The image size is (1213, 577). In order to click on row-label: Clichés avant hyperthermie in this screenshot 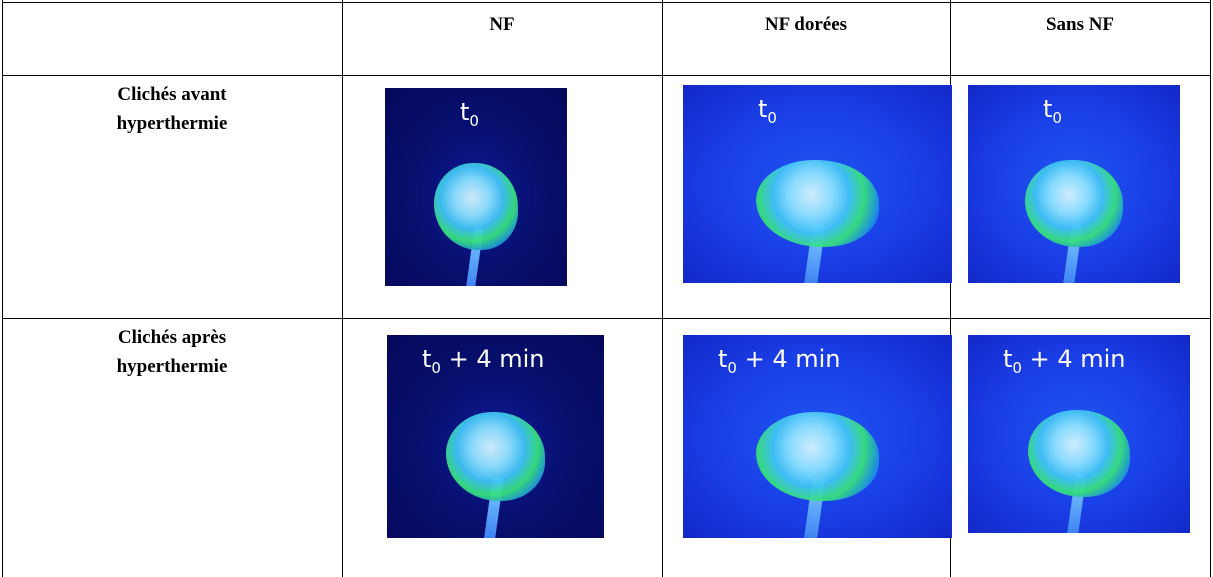, I will do `click(172, 109)`.